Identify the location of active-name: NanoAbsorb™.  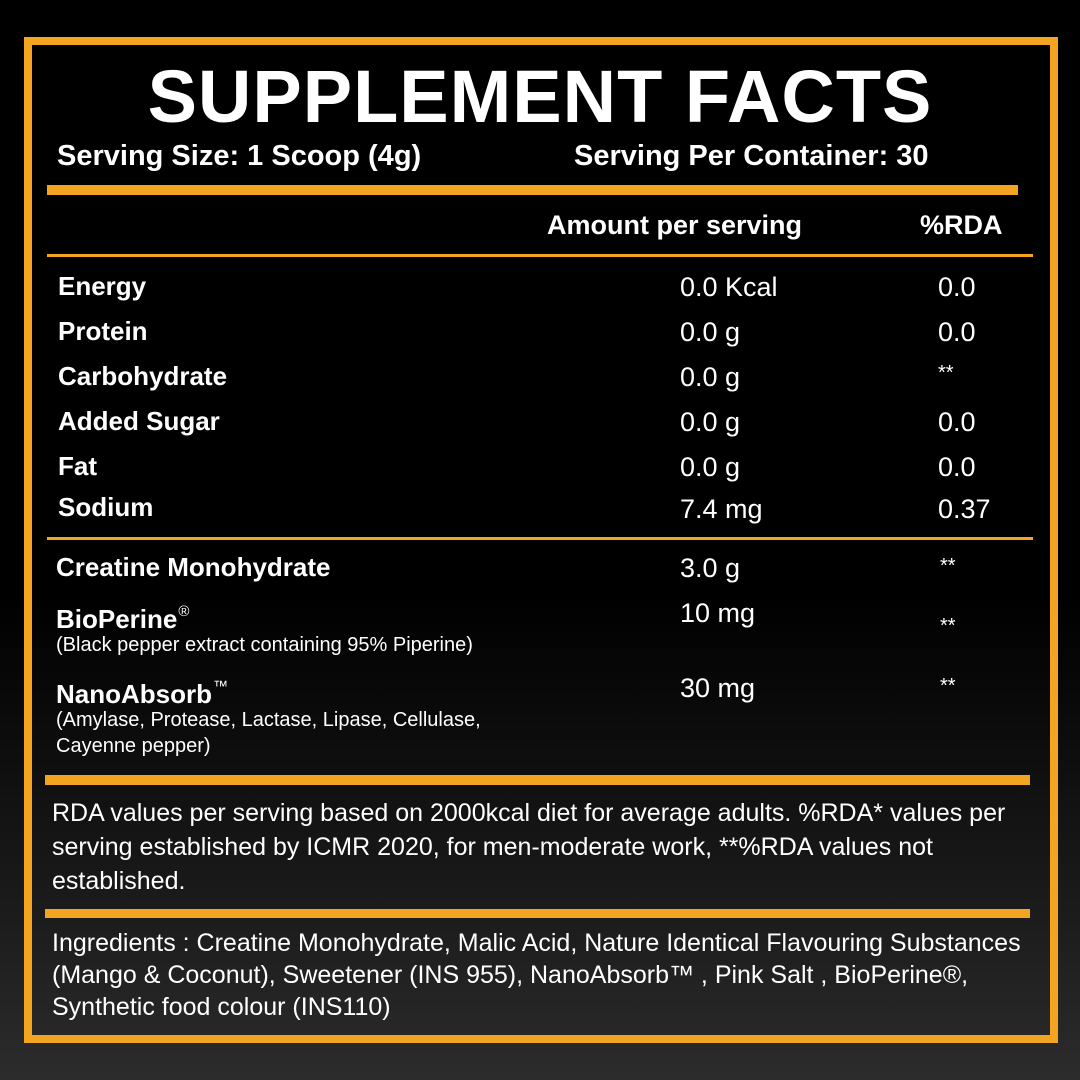
(142, 693).